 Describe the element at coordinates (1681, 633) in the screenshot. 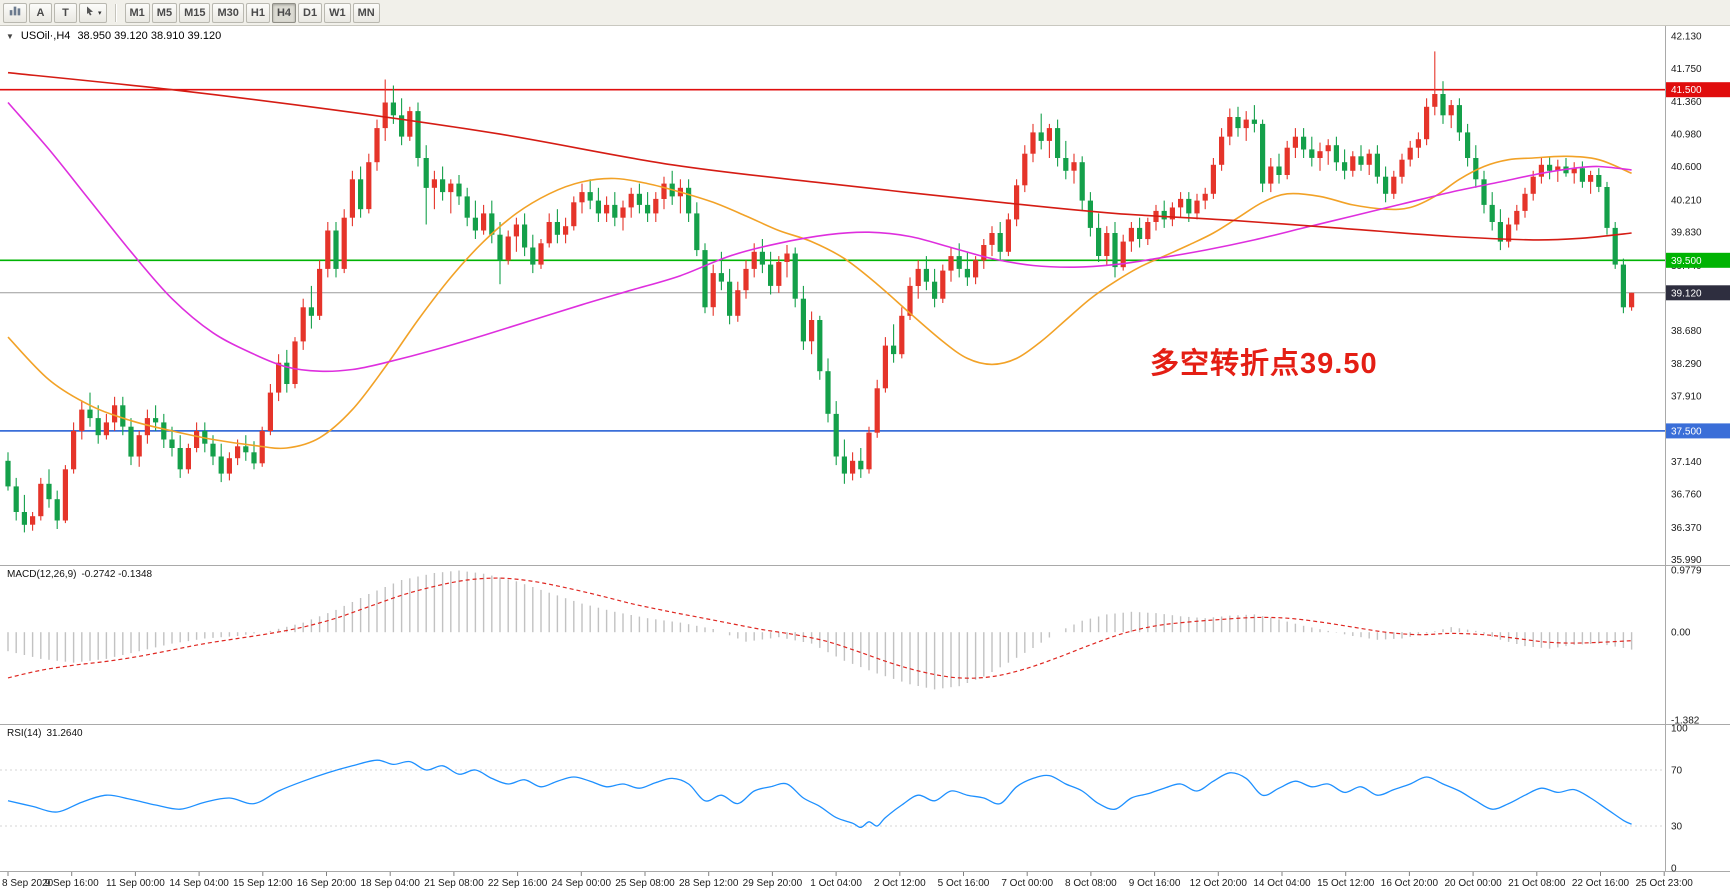

I see `svg-text: 0.00` at that location.